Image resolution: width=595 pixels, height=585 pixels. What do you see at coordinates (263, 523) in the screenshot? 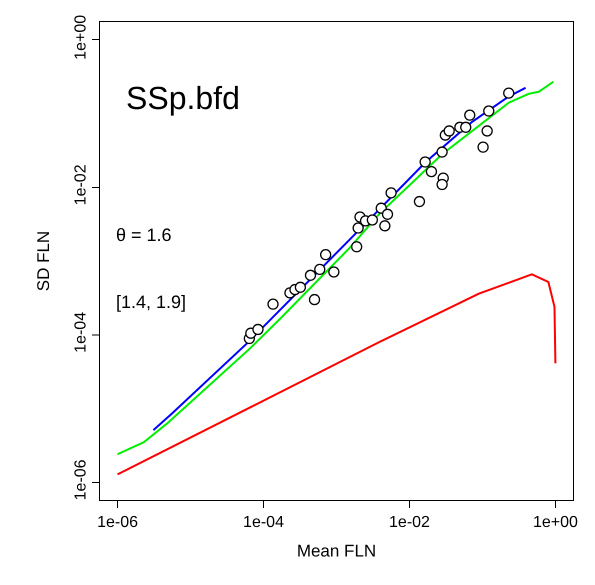
I see `x-tick-label: 1e-04` at bounding box center [263, 523].